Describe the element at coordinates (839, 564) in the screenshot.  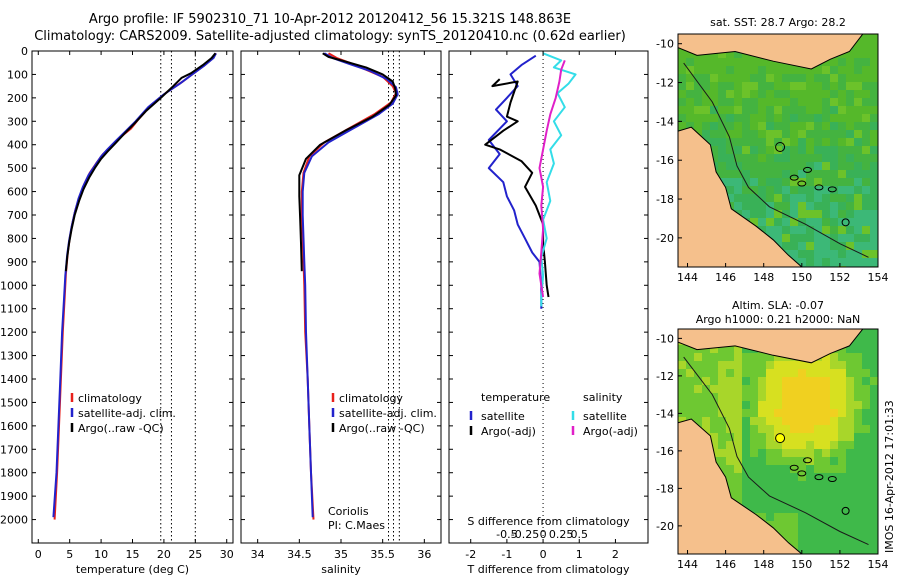
I see `map-x-tick-label: 152` at that location.